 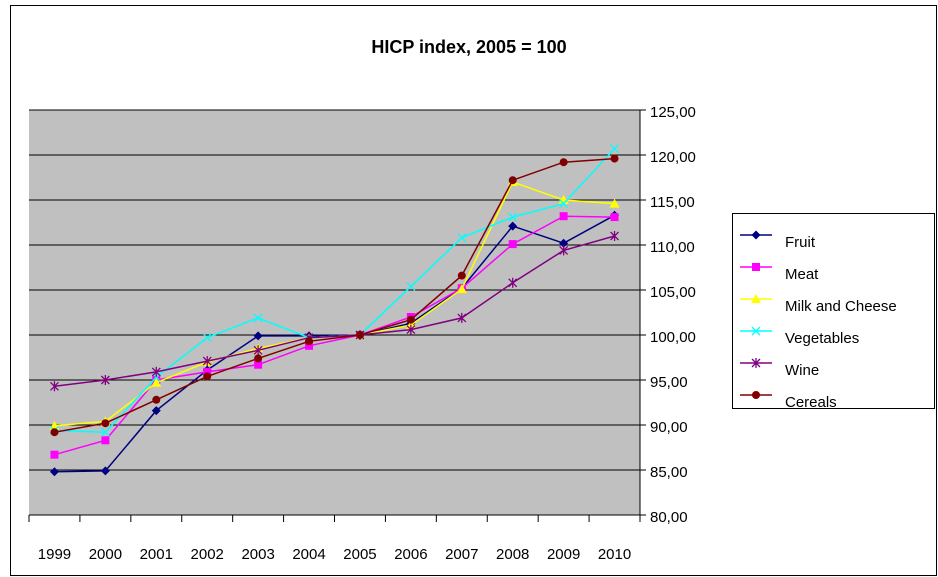 I want to click on x-tick-label: 1999, so click(x=54, y=554).